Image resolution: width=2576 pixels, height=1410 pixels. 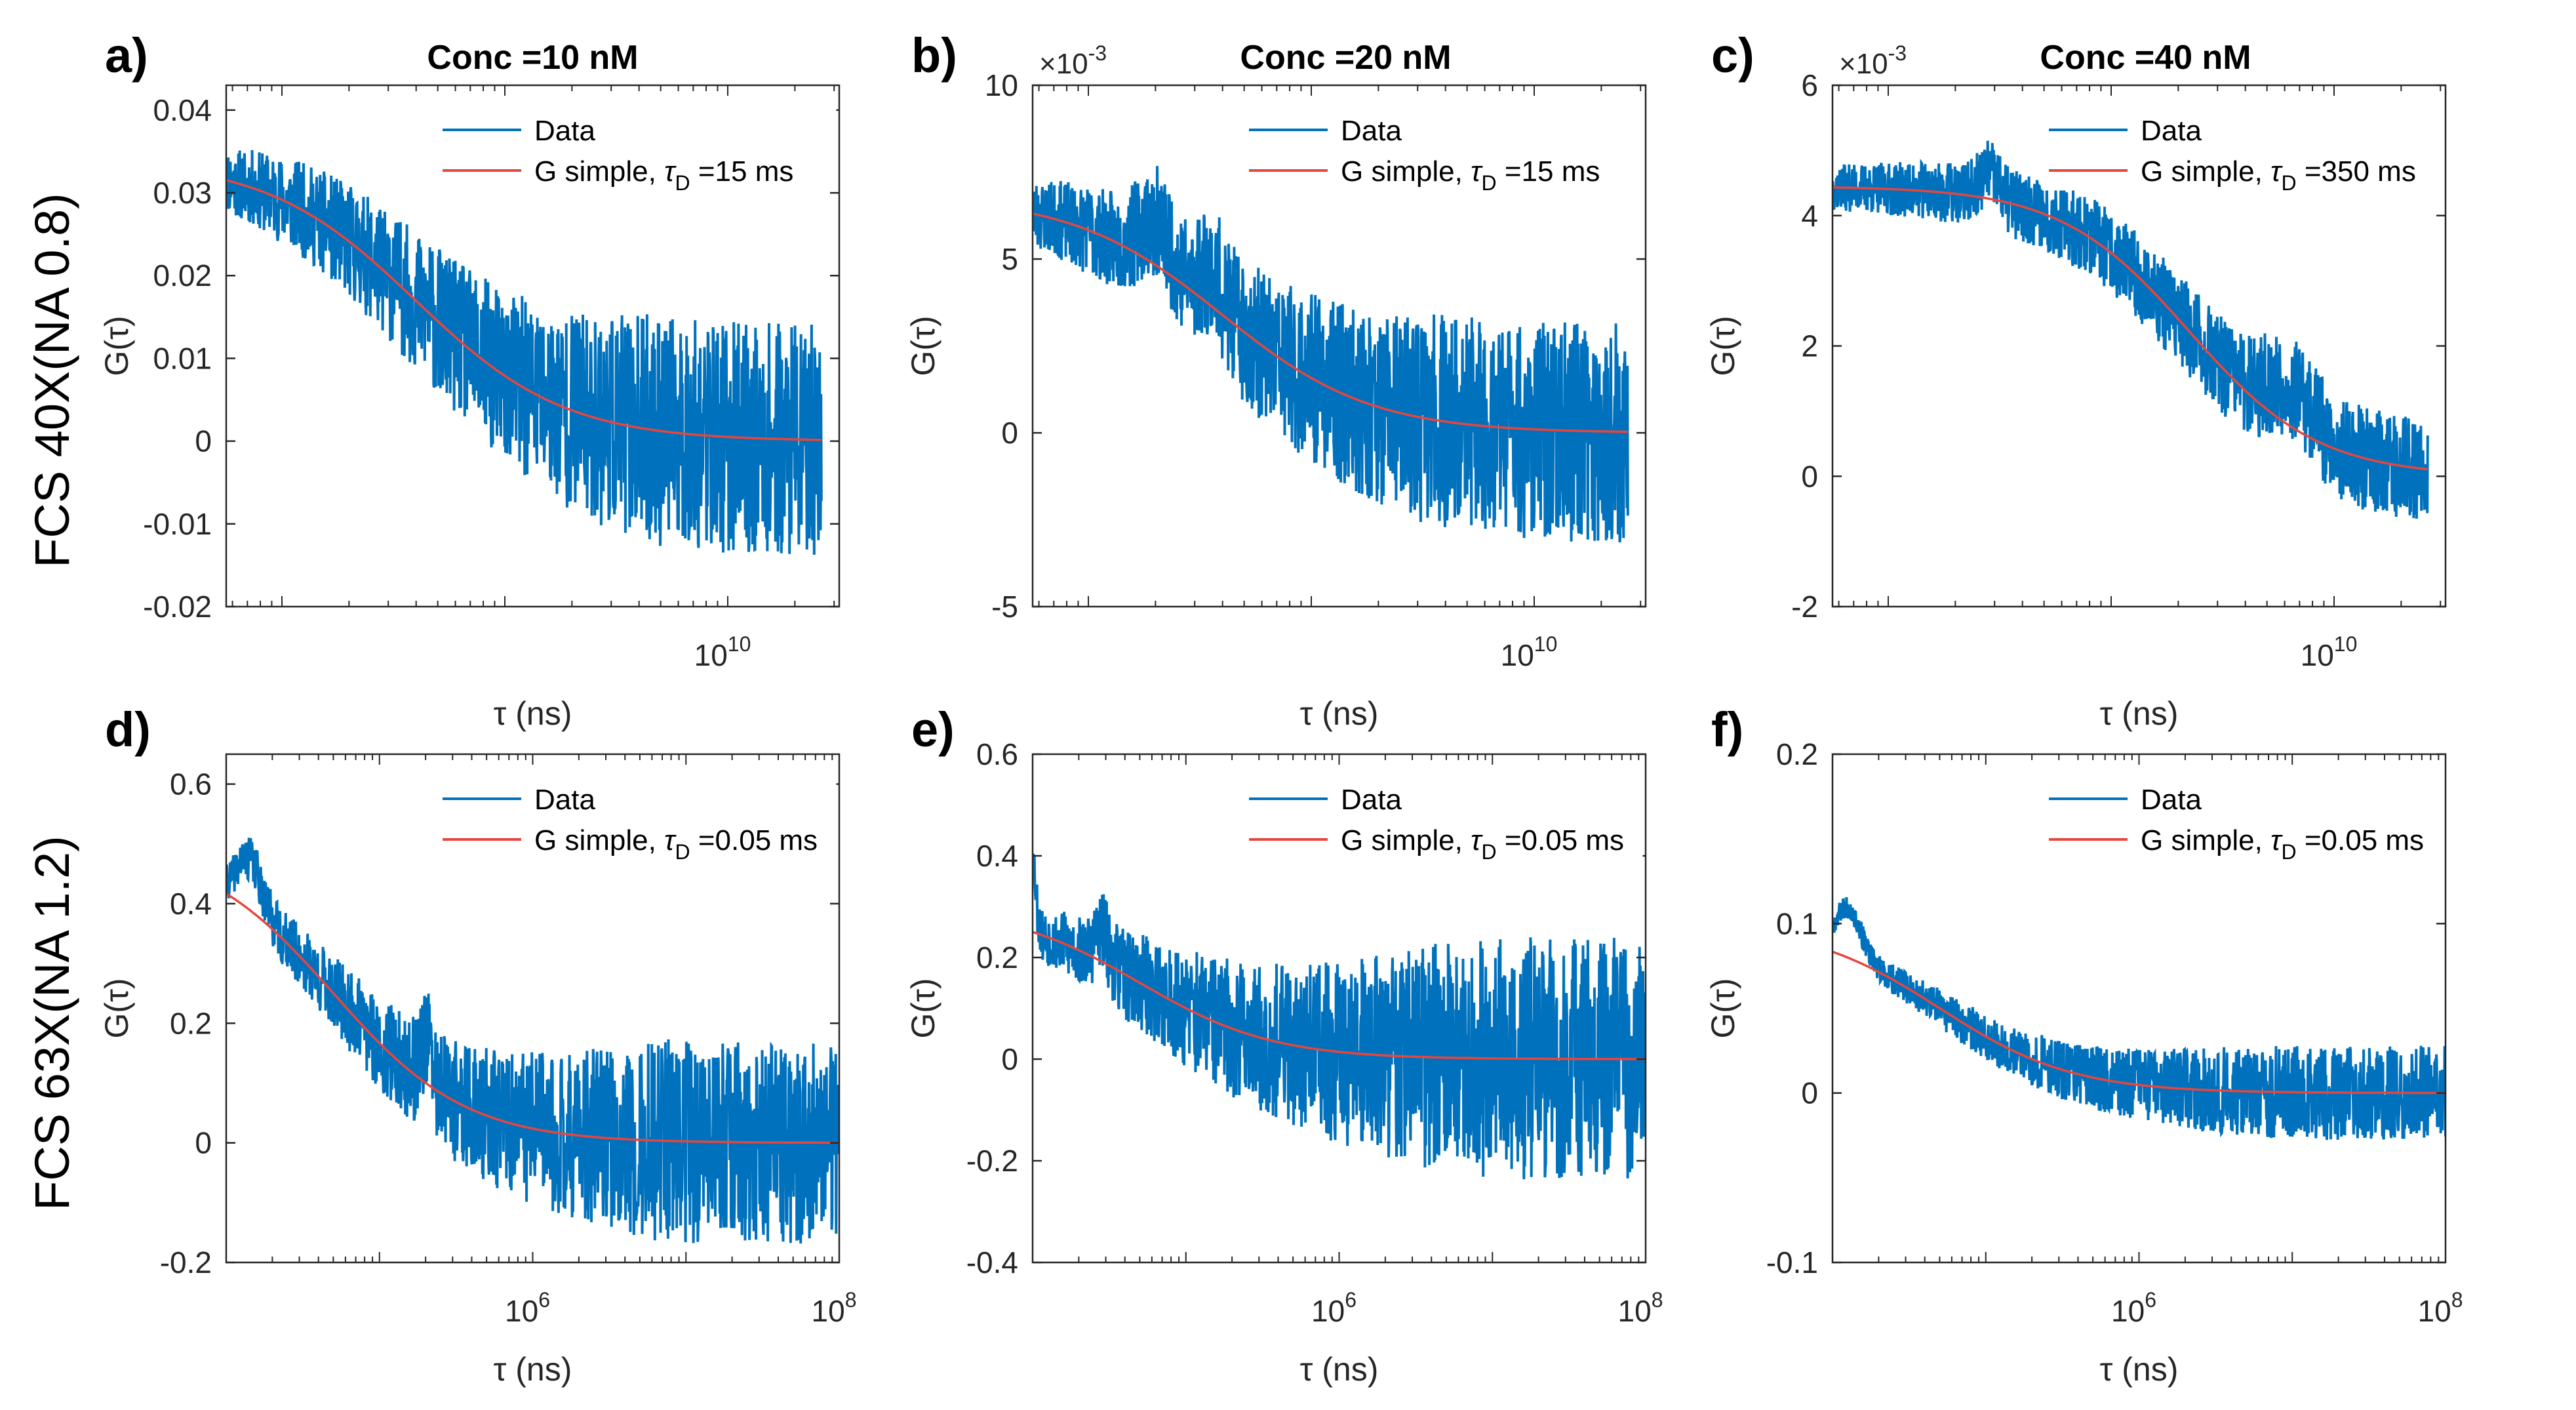 I want to click on y-tick-label: -0.1, so click(x=1792, y=1262).